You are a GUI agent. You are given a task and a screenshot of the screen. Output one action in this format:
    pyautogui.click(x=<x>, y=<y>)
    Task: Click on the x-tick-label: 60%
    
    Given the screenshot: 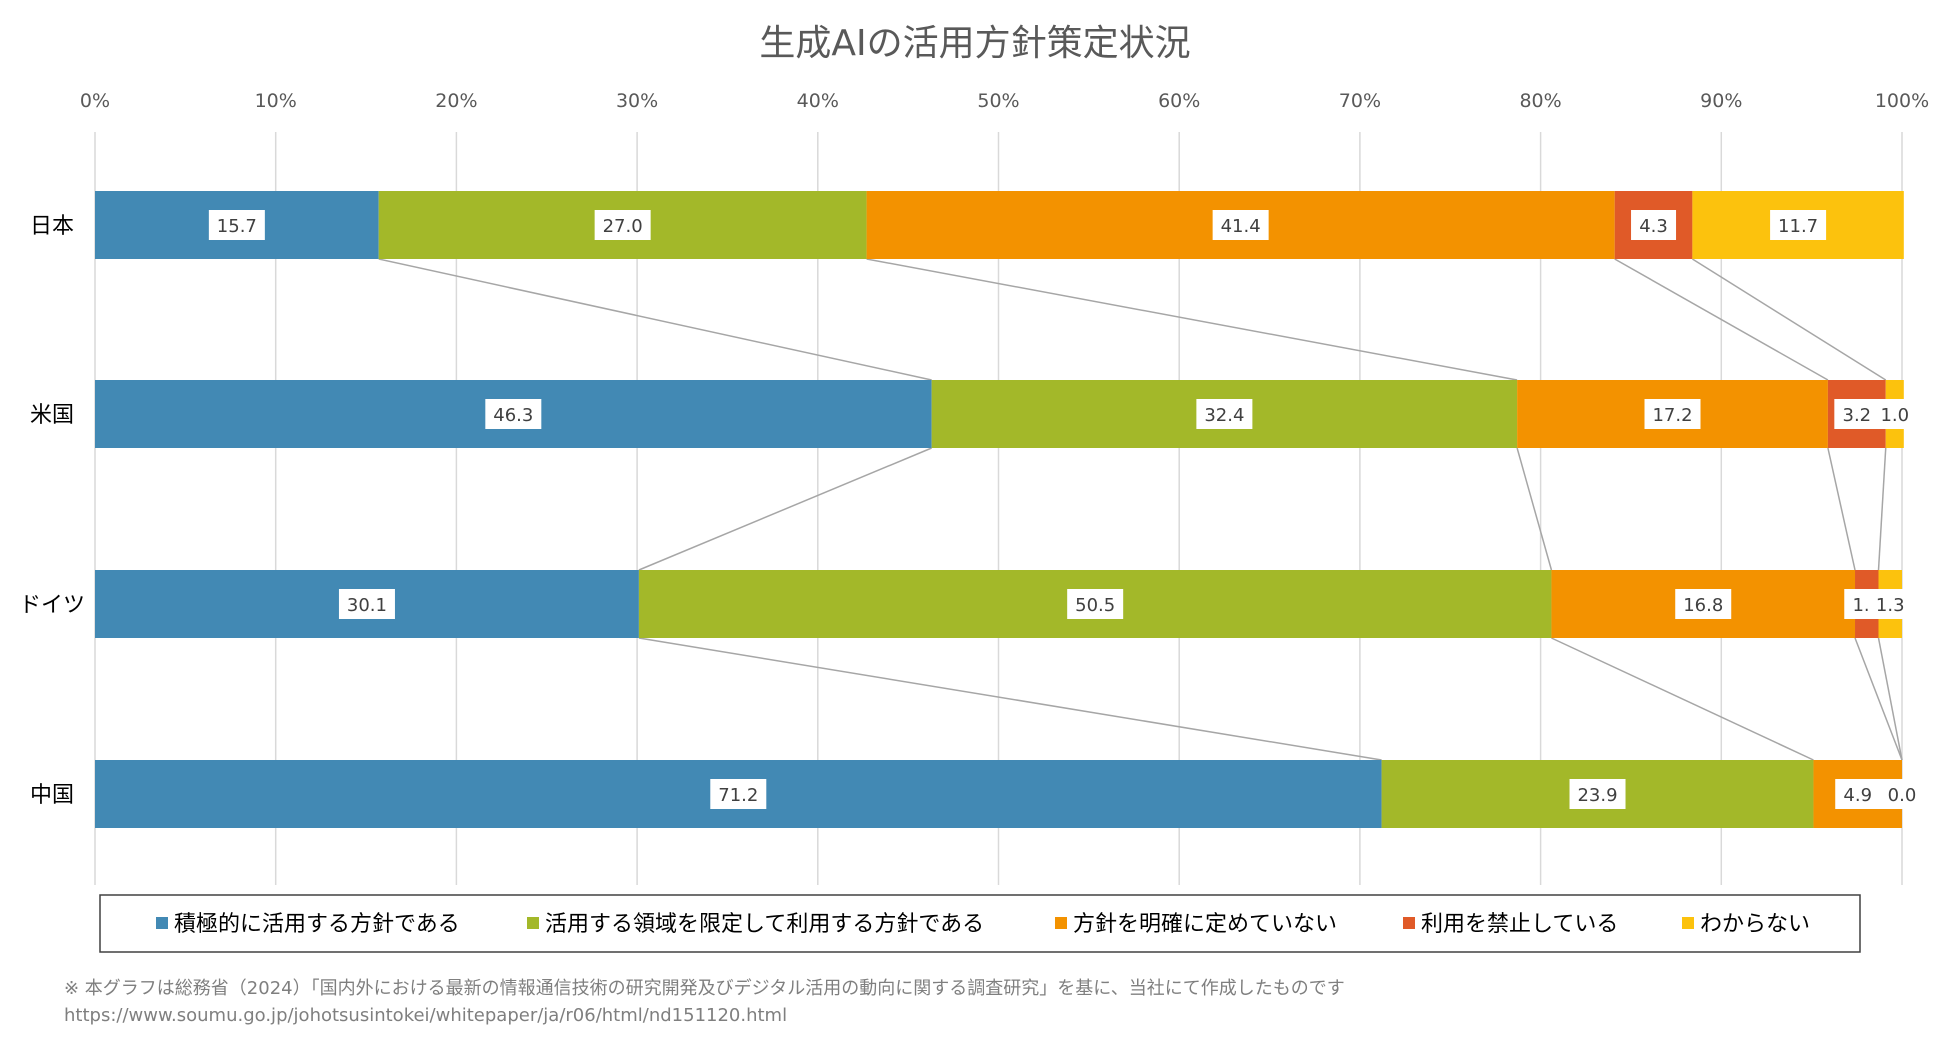 What is the action you would take?
    pyautogui.click(x=1179, y=101)
    